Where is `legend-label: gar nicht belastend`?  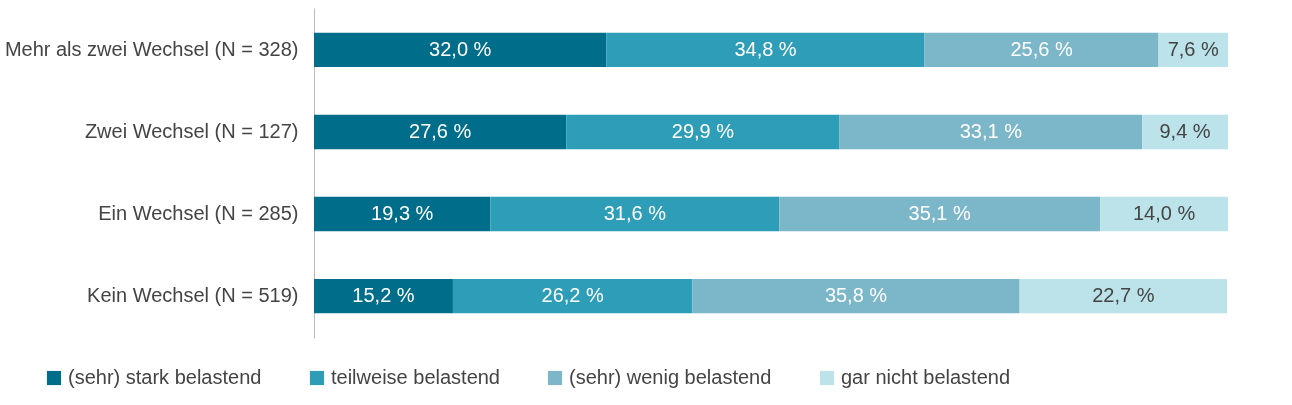
legend-label: gar nicht belastend is located at coordinates (926, 377).